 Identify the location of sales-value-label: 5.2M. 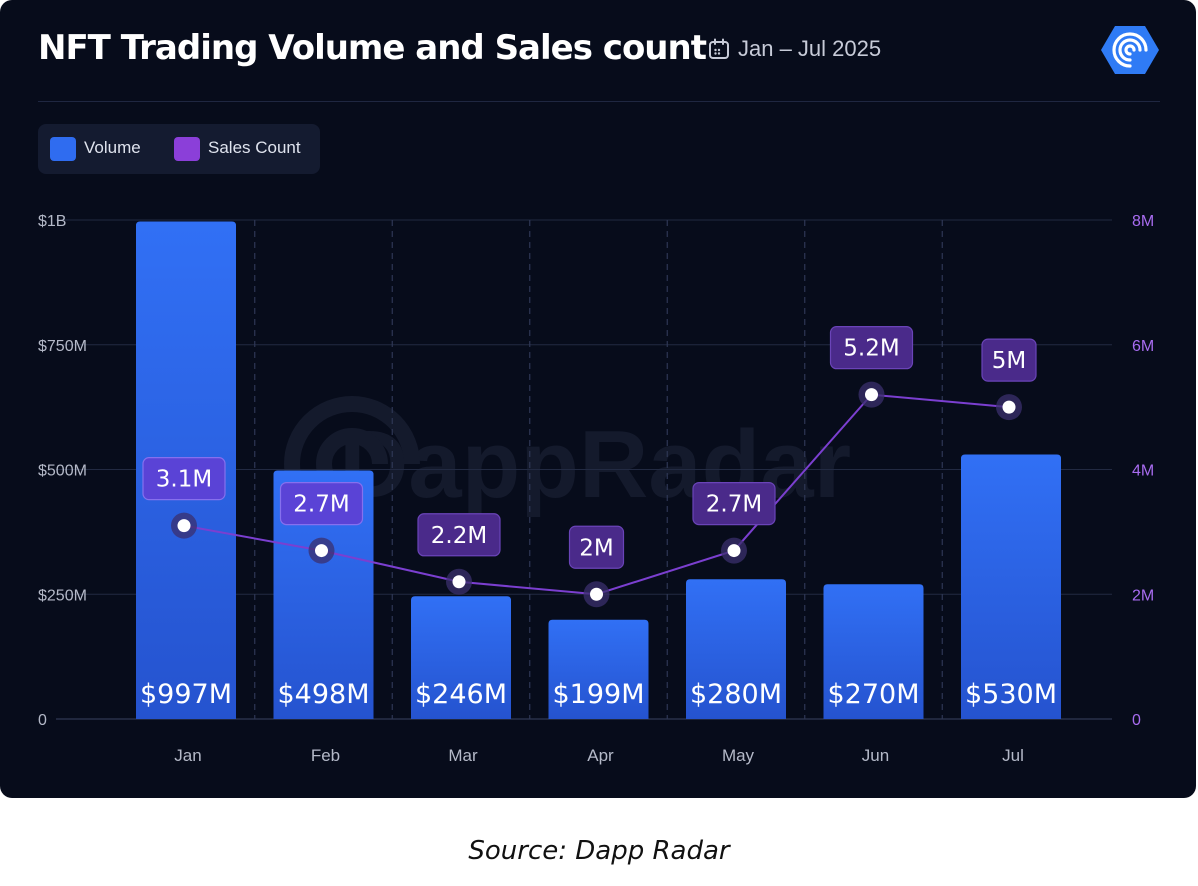
(871, 349).